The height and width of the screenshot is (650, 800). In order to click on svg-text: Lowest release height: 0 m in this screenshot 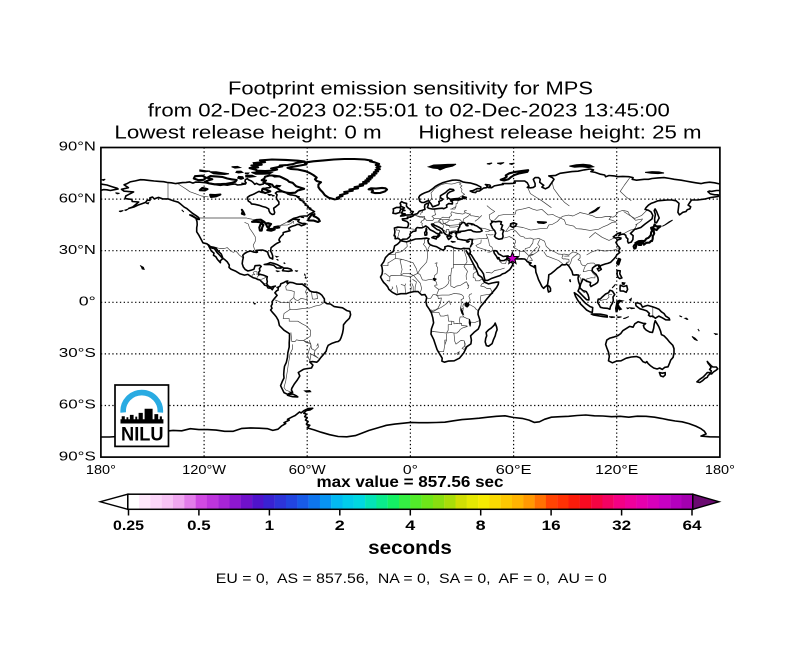, I will do `click(247, 132)`.